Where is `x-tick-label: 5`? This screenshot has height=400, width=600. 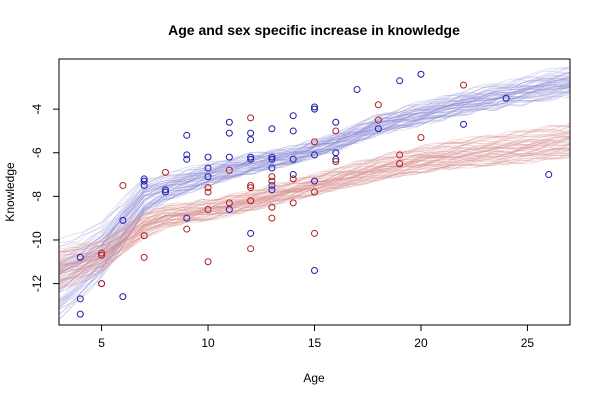
x-tick-label: 5 is located at coordinates (101, 343).